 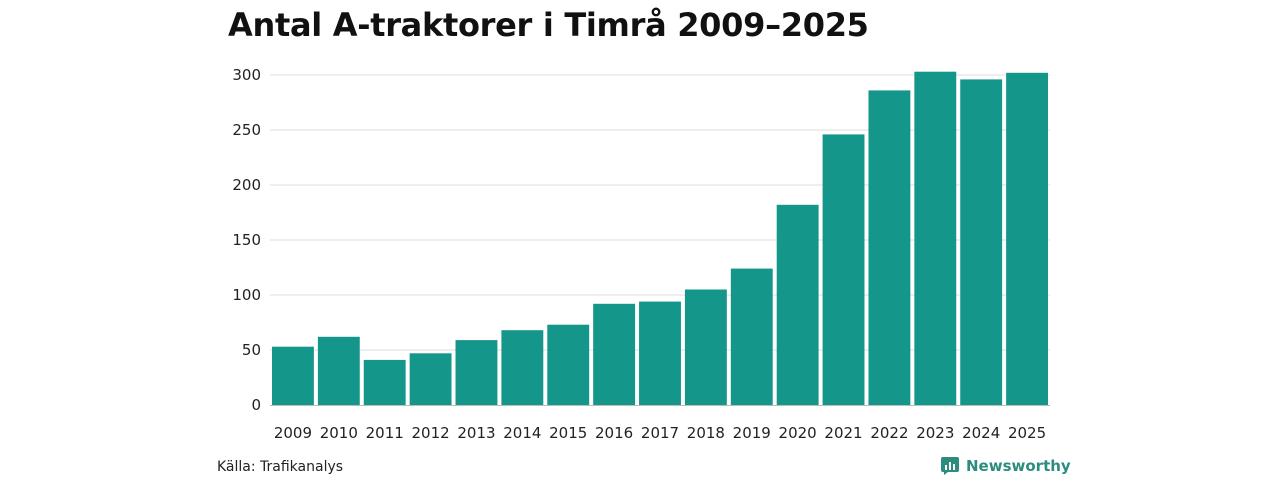 I want to click on bar-2020, so click(x=797, y=304).